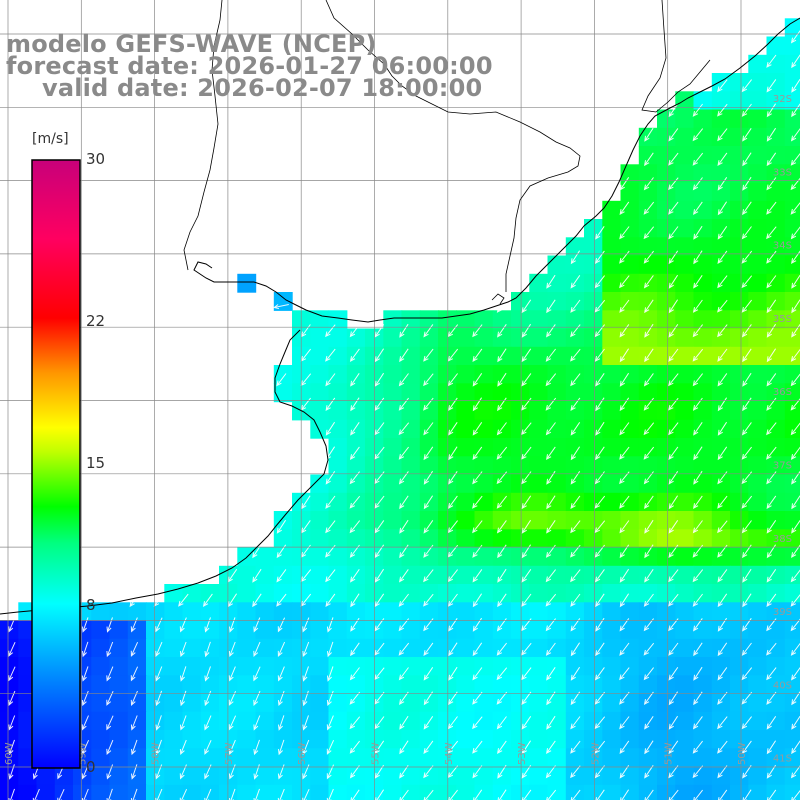 The width and height of the screenshot is (800, 800). What do you see at coordinates (782, 685) in the screenshot?
I see `lat-label: 40S` at bounding box center [782, 685].